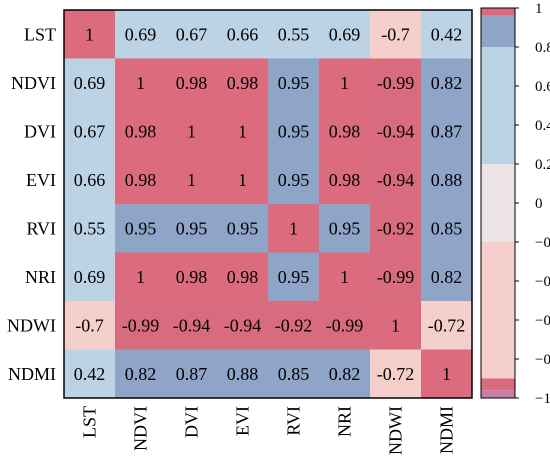  What do you see at coordinates (542, 165) in the screenshot?
I see `colorbar-tick-label: 0.2` at bounding box center [542, 165].